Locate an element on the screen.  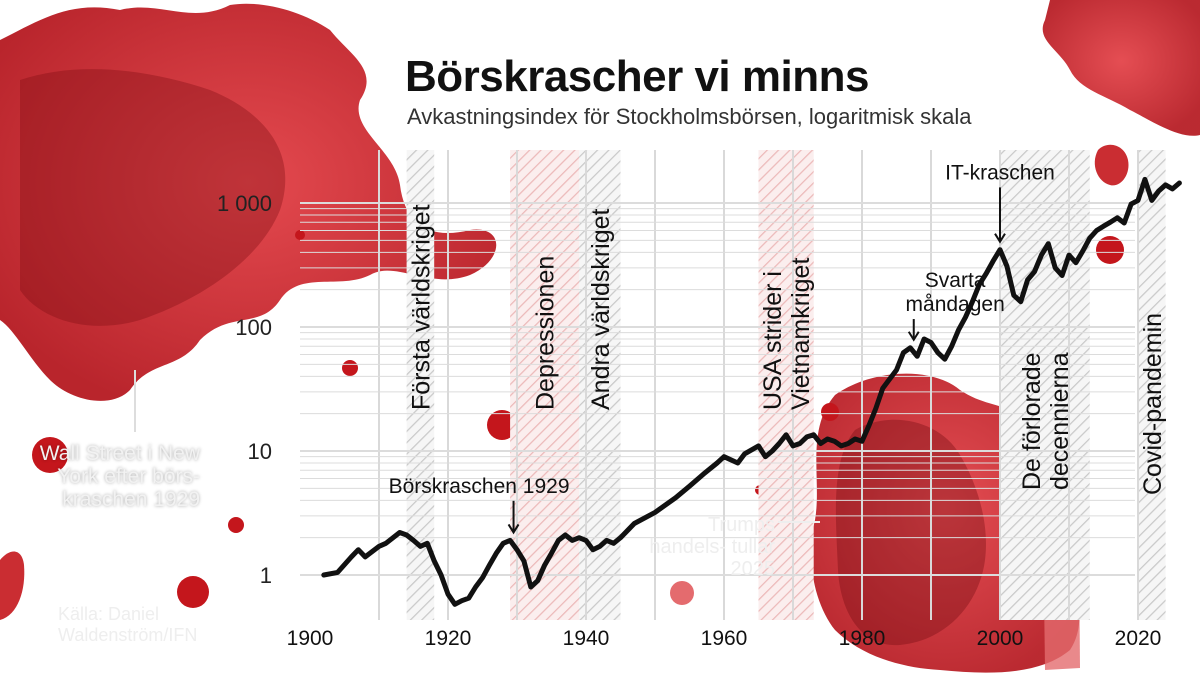
y-tick-label: 1 000 is located at coordinates (244, 203).